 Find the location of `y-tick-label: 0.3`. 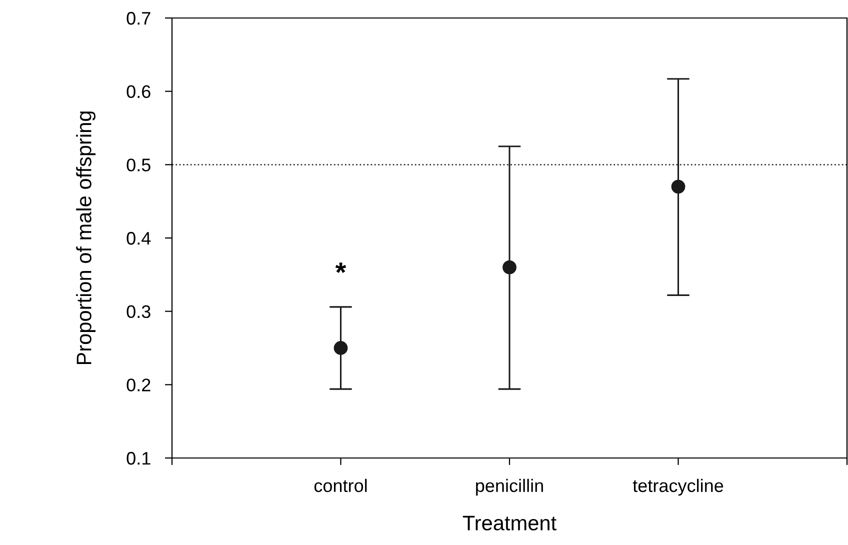

y-tick-label: 0.3 is located at coordinates (138, 311).